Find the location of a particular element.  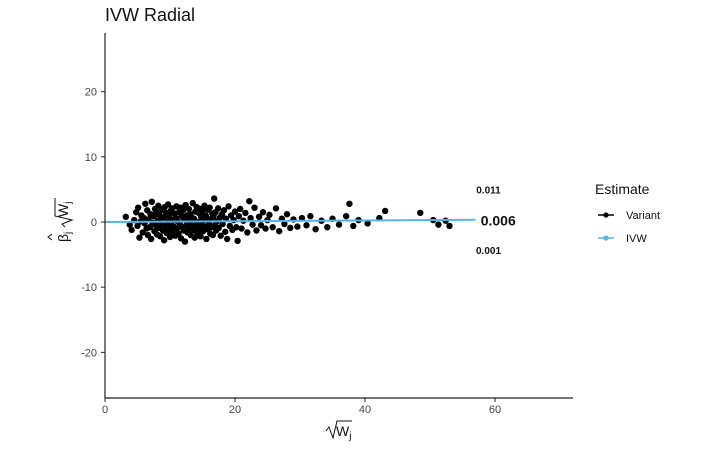

hat-symbol is located at coordinates (50, 237).